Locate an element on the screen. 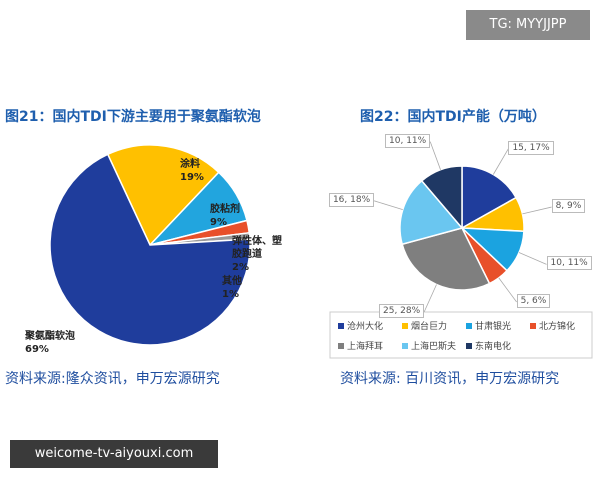 The height and width of the screenshot is (480, 600). value-label: 25, 28% is located at coordinates (402, 310).